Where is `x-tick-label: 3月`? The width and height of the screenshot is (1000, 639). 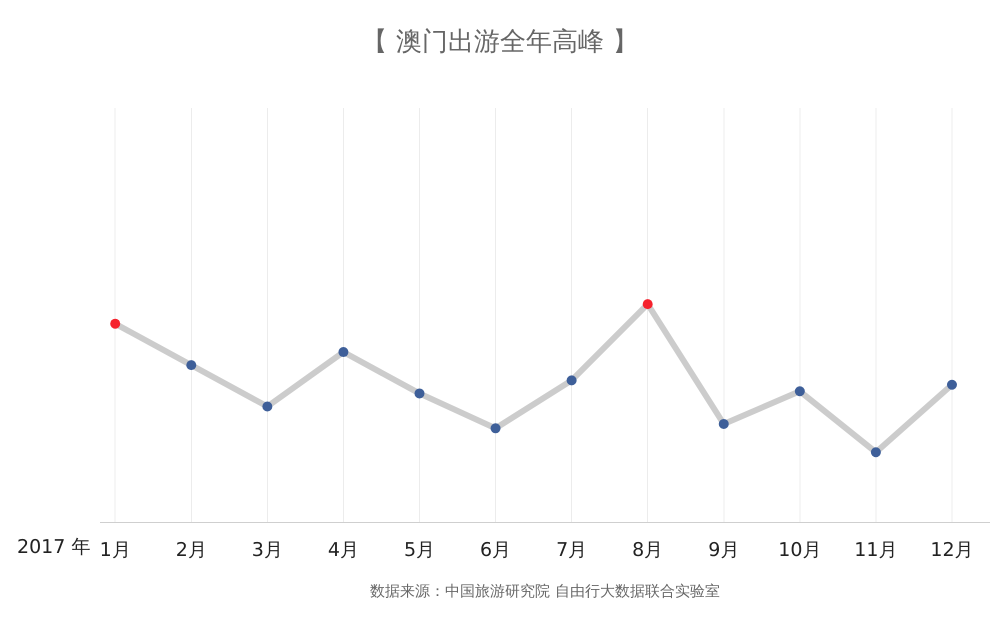
x-tick-label: 3月 is located at coordinates (267, 549).